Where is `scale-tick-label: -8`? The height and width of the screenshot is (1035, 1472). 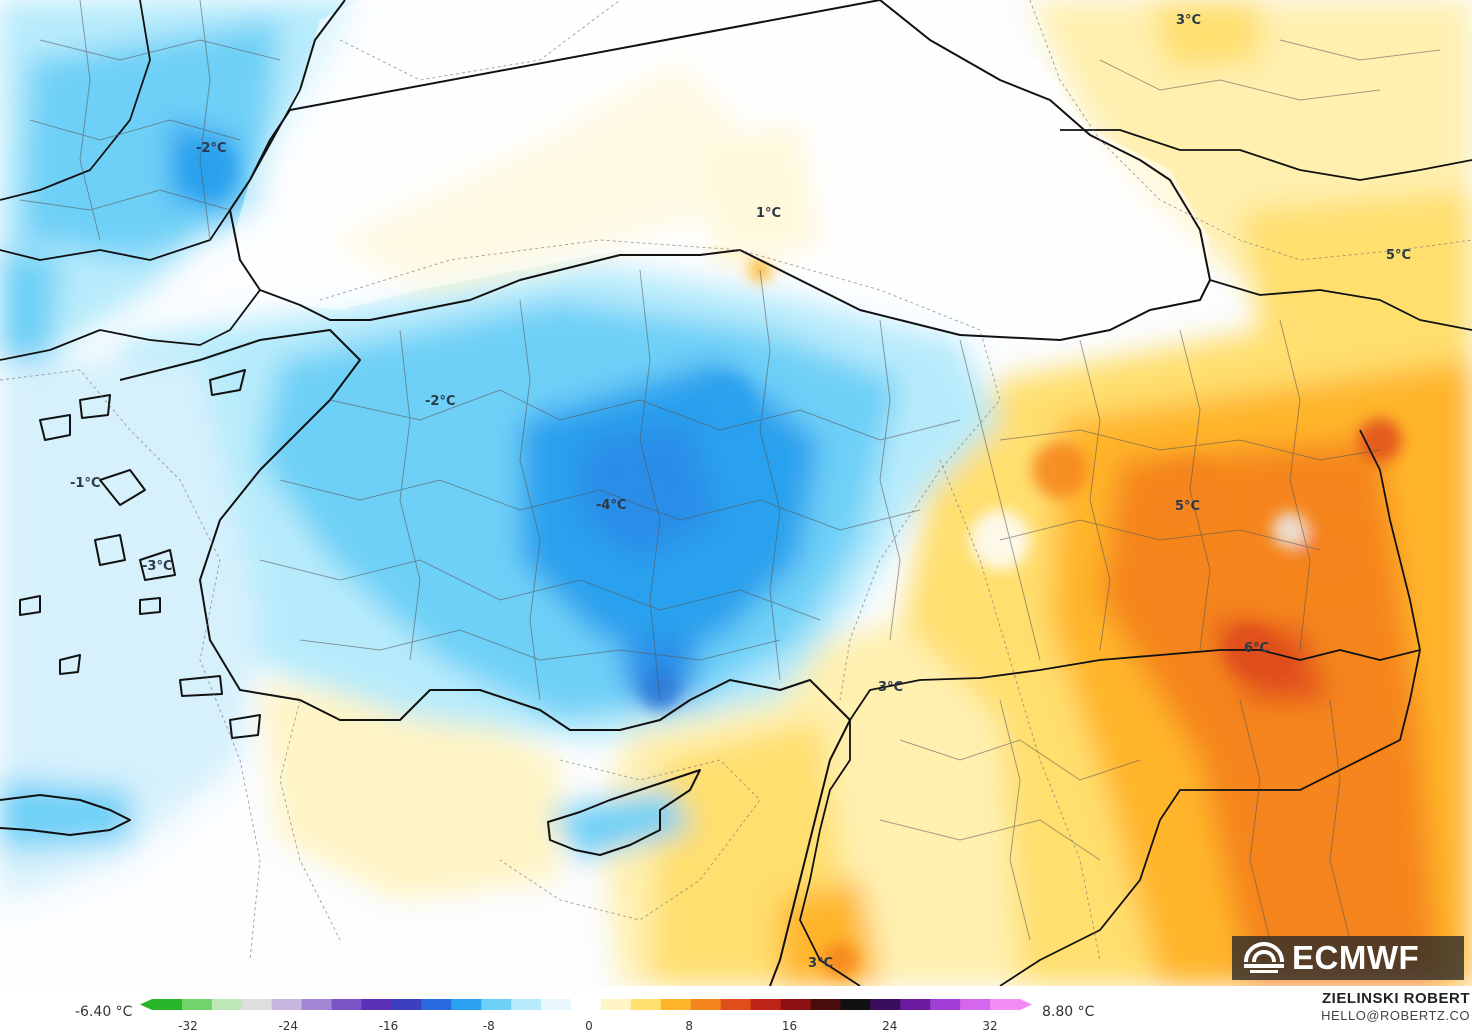 scale-tick-label: -8 is located at coordinates (489, 1026).